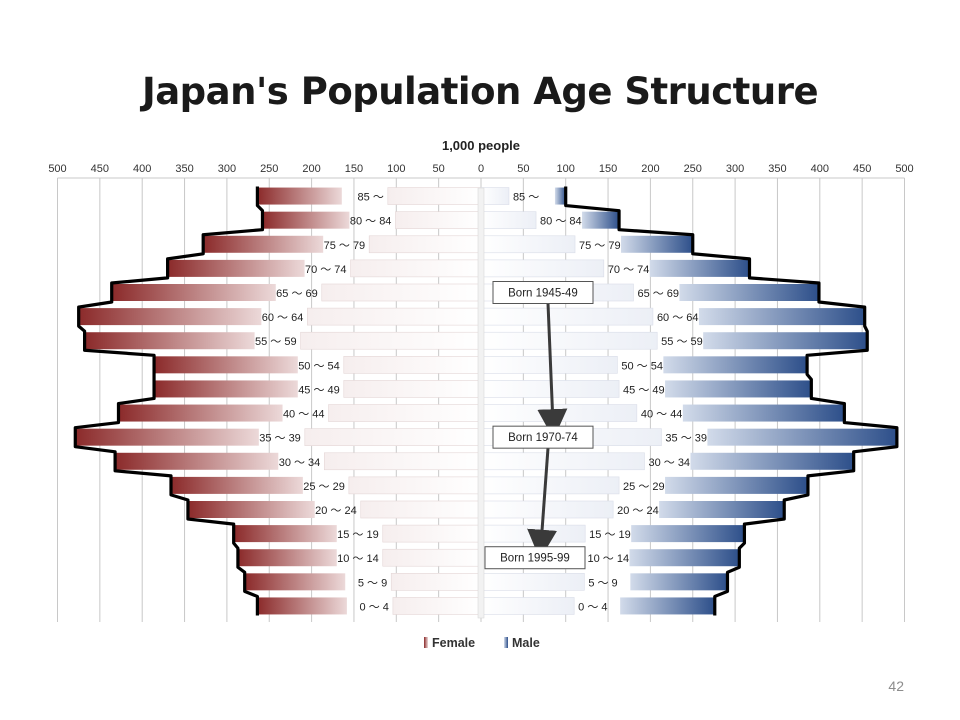 This screenshot has width=960, height=720. I want to click on legend-swatch-female, so click(426, 642).